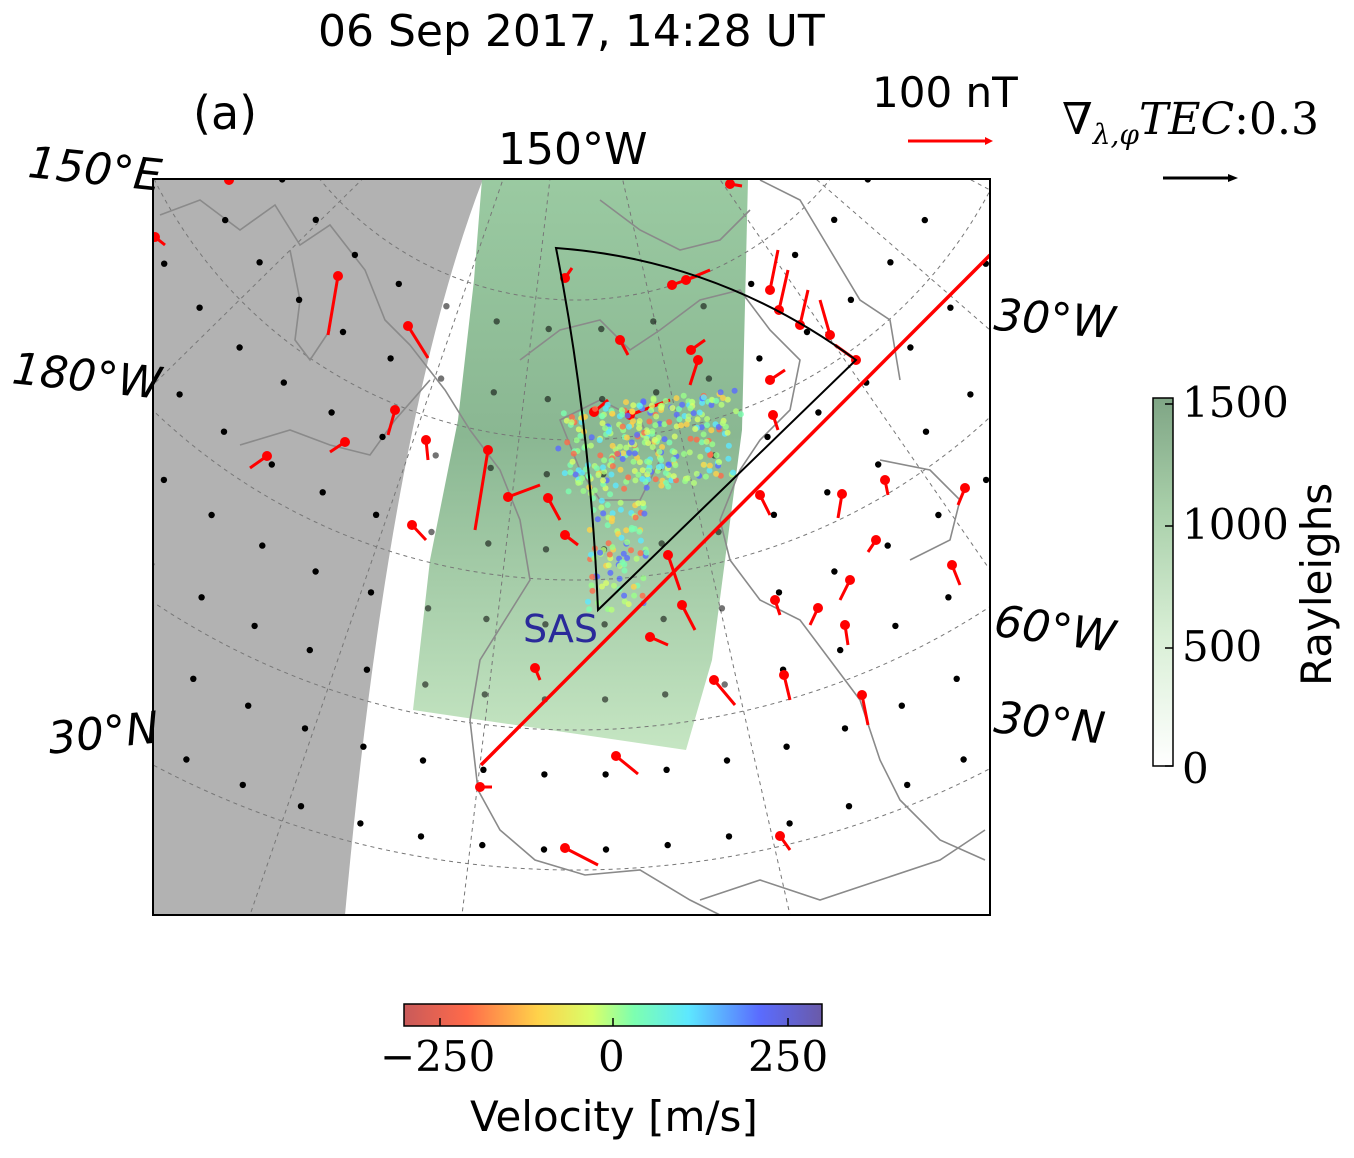 The width and height of the screenshot is (1354, 1158). Describe the element at coordinates (706, 429) in the screenshot. I see `radar-fov-outline` at that location.